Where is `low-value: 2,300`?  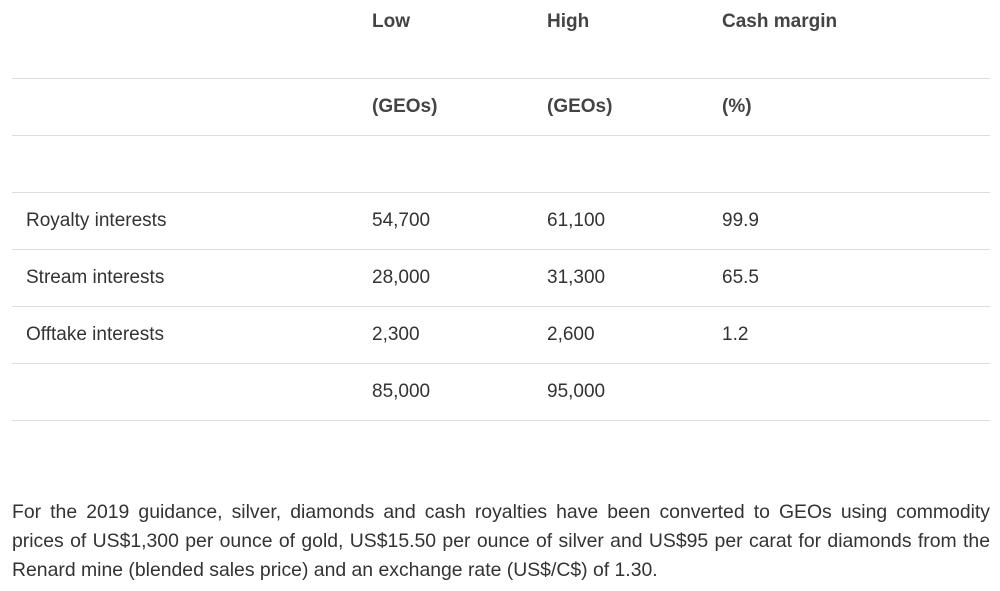 low-value: 2,300 is located at coordinates (445, 335).